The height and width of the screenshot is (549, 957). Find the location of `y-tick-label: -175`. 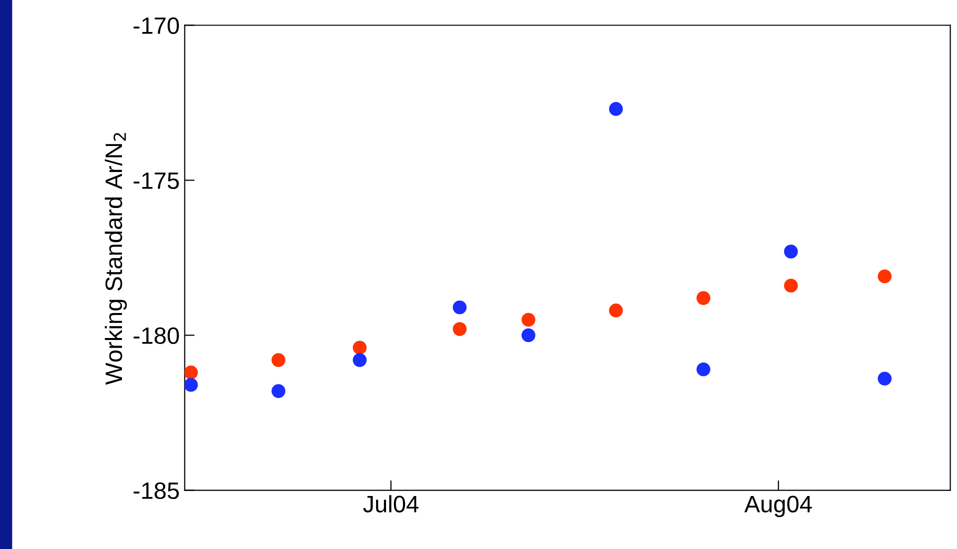

y-tick-label: -175 is located at coordinates (156, 181).